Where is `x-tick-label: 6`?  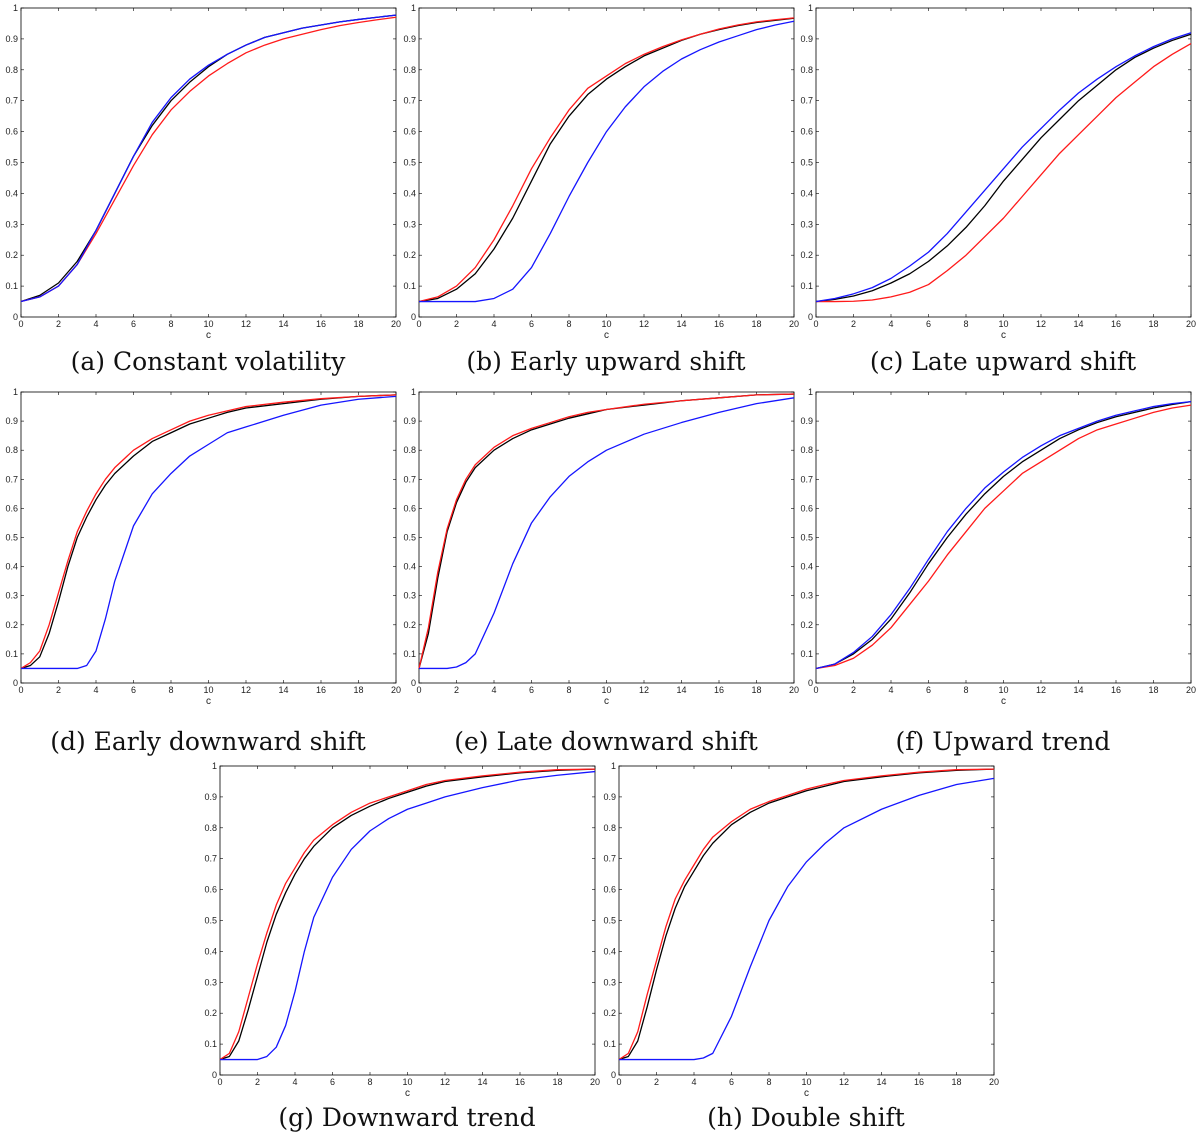 x-tick-label: 6 is located at coordinates (731, 1082).